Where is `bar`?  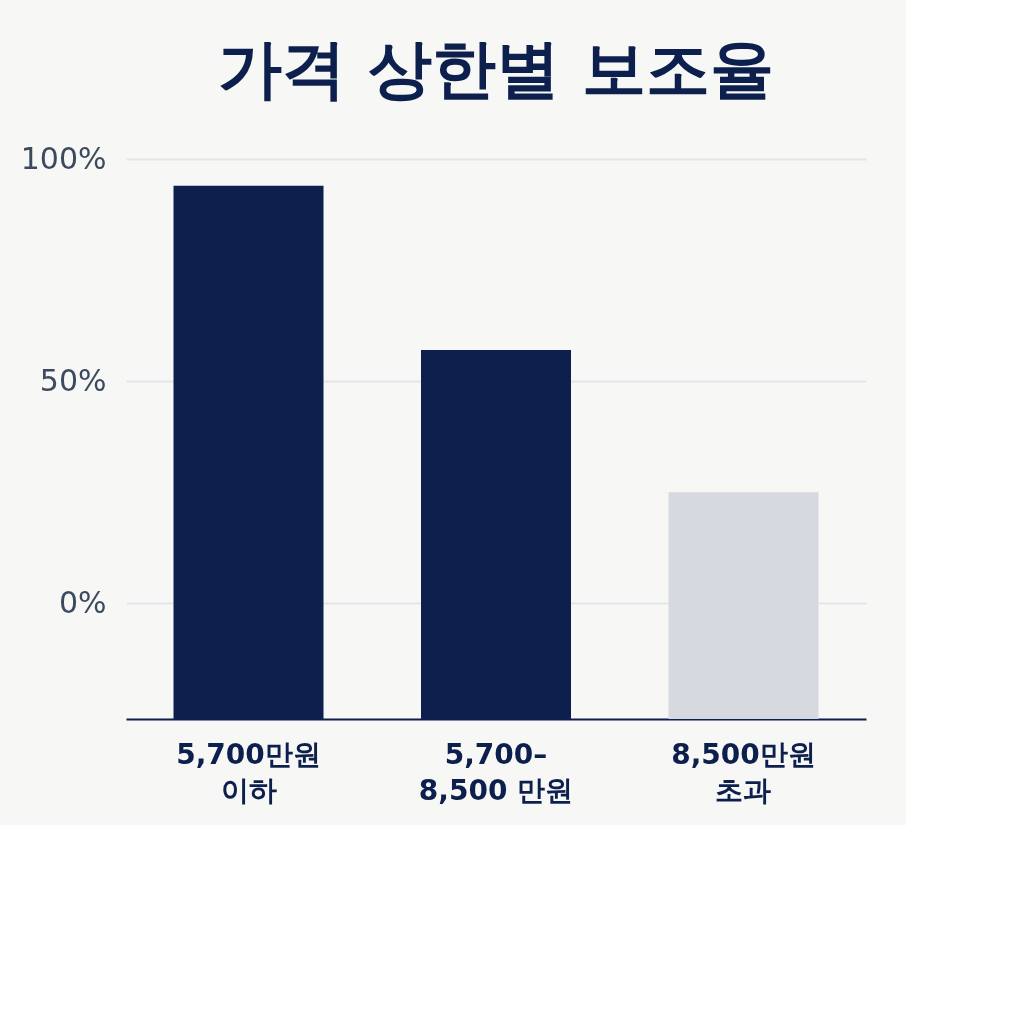 bar is located at coordinates (743, 605).